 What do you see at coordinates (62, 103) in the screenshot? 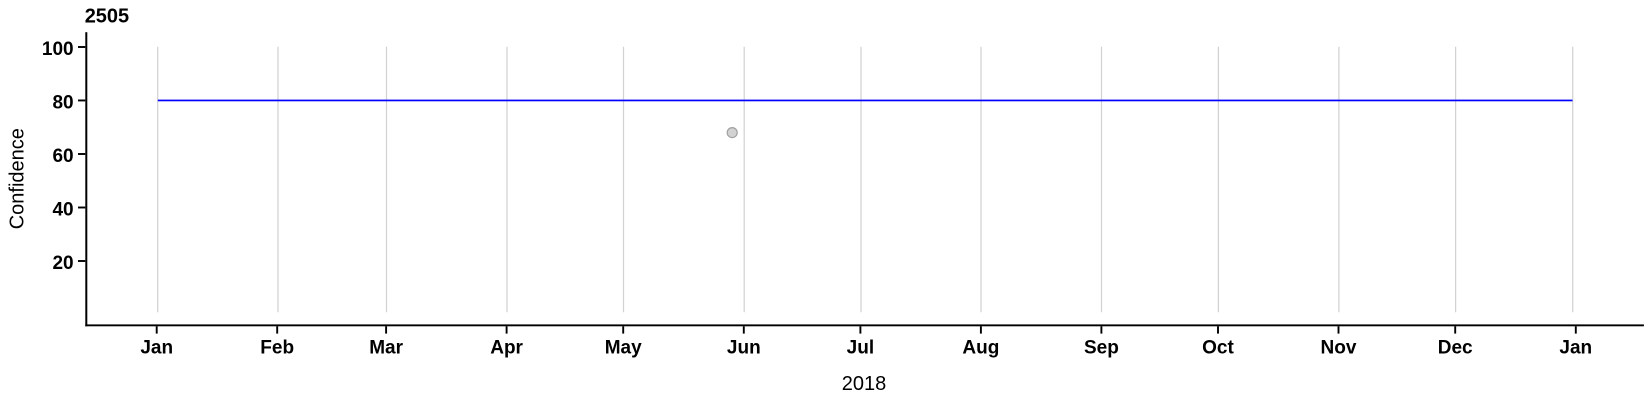
I see `svg-text: 80` at bounding box center [62, 103].